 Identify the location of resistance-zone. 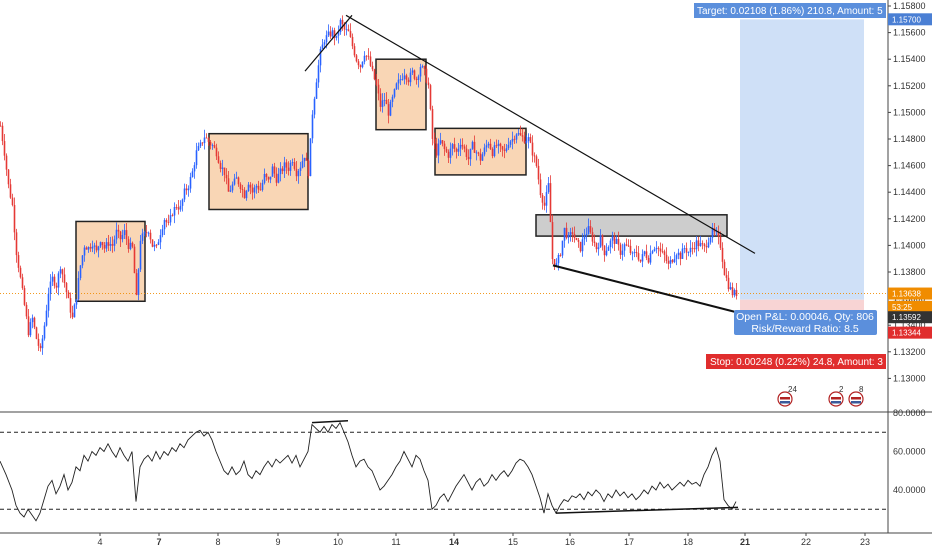
(631, 225).